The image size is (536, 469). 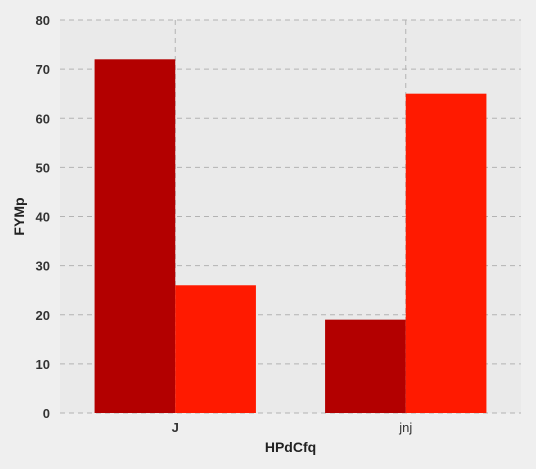 What do you see at coordinates (43, 364) in the screenshot?
I see `y-tick-label: 10` at bounding box center [43, 364].